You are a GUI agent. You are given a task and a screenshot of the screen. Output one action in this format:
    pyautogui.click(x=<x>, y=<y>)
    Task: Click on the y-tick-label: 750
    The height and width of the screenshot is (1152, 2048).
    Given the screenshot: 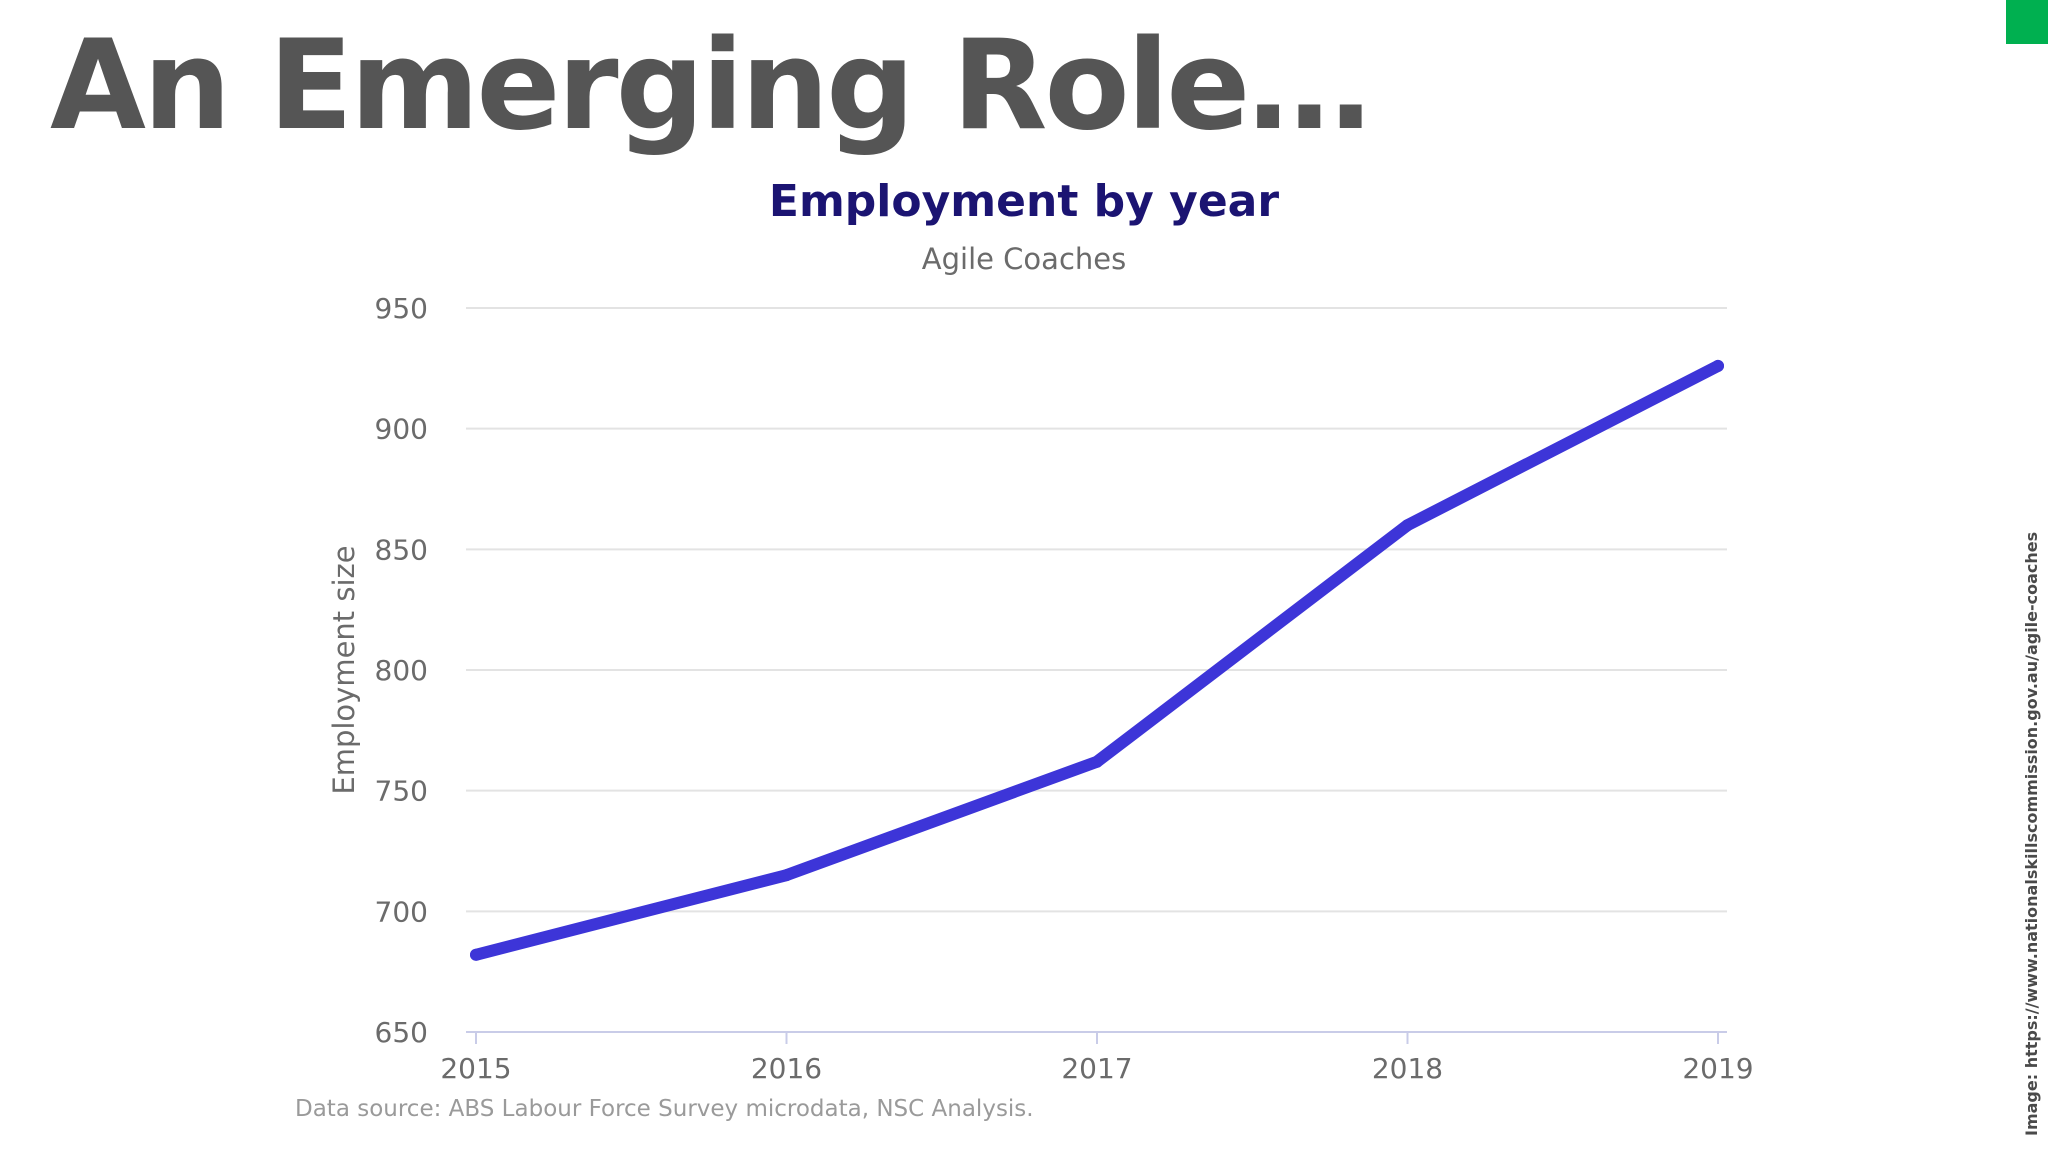 What is the action you would take?
    pyautogui.click(x=401, y=791)
    